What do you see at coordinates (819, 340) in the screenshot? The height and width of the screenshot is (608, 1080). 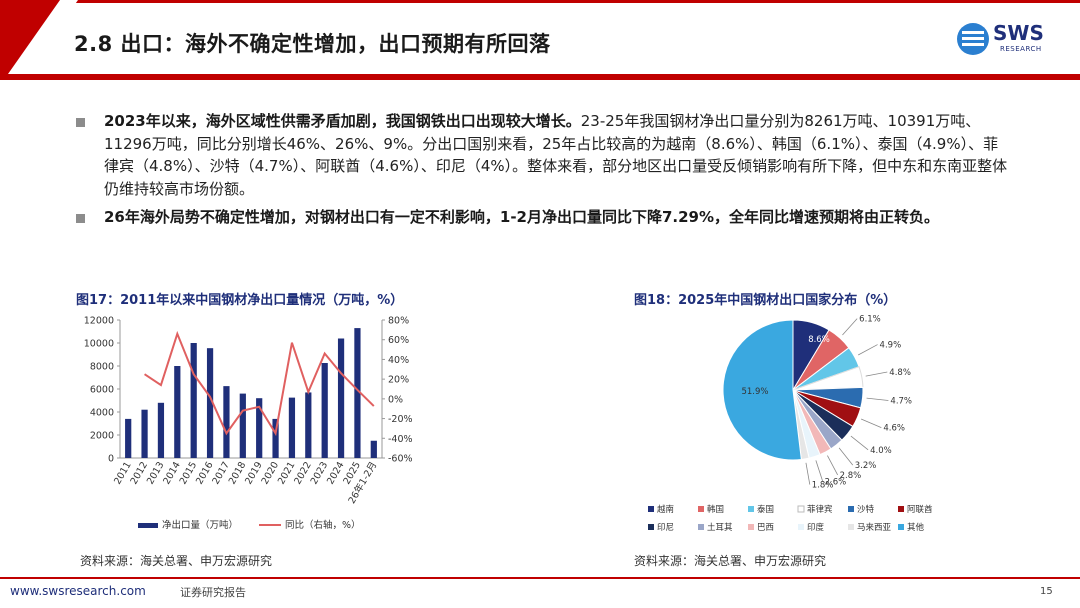 I see `pie-data-label: 8.6%` at bounding box center [819, 340].